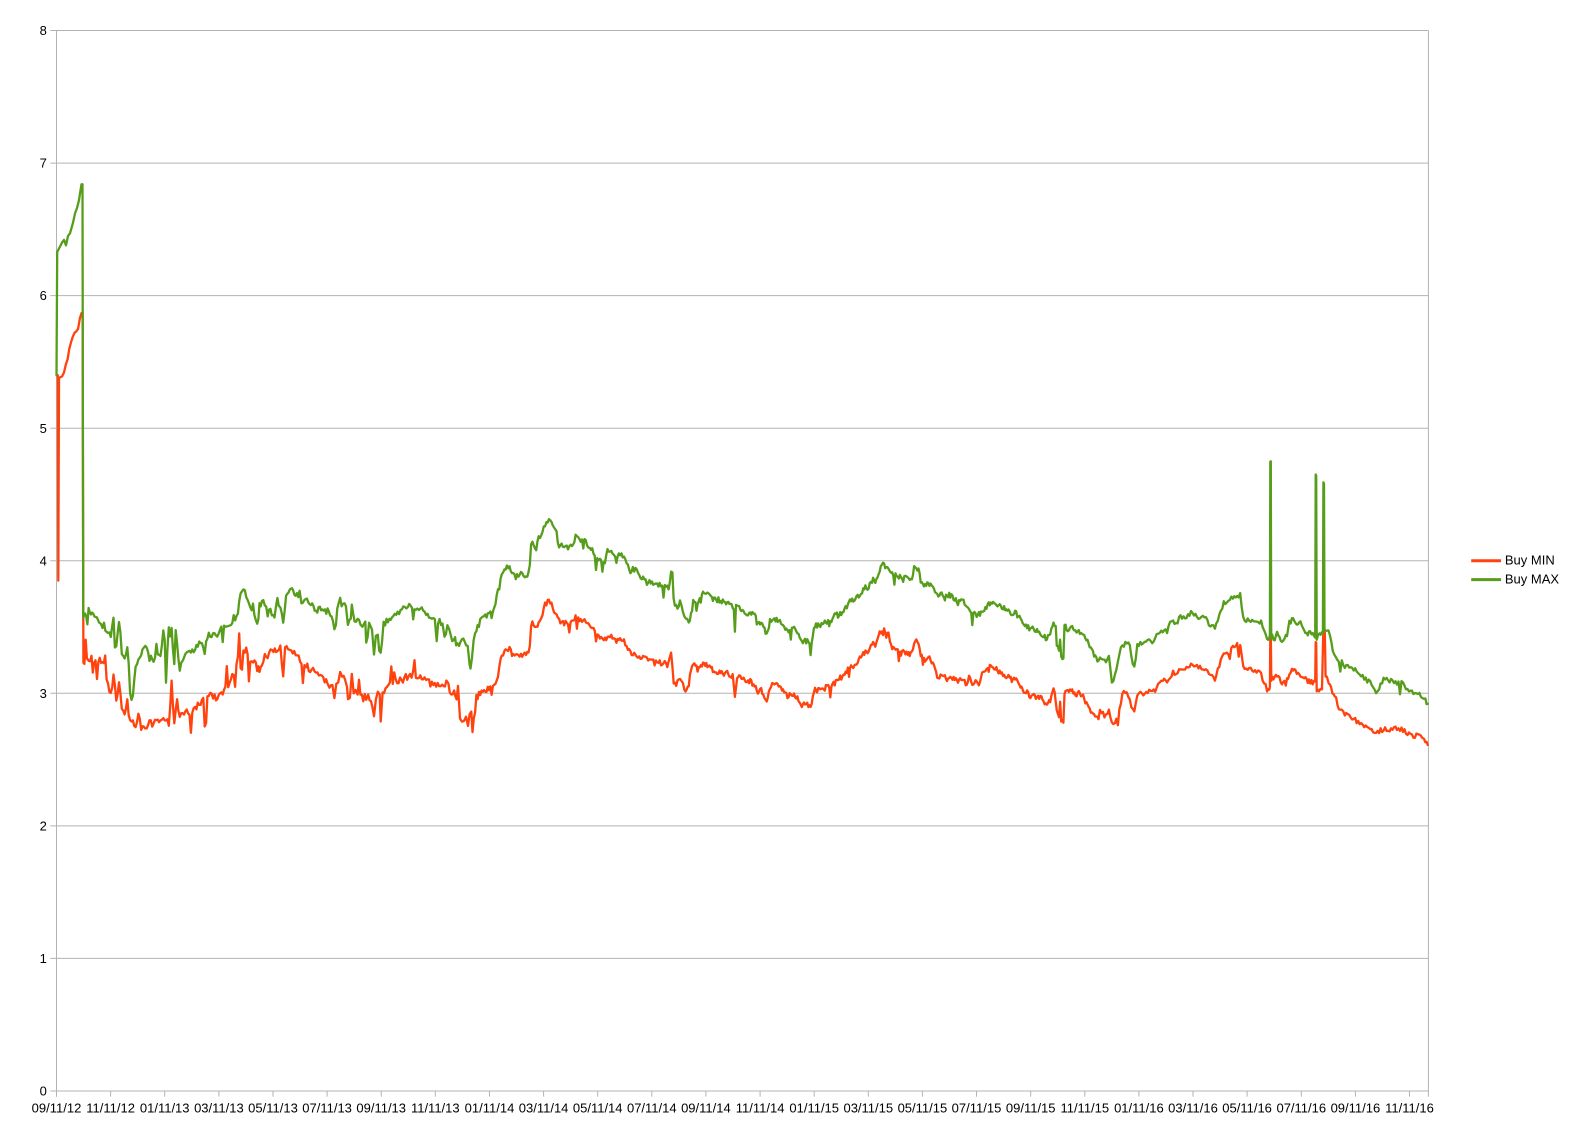  I want to click on svg-text: 01/11/13, so click(165, 1107).